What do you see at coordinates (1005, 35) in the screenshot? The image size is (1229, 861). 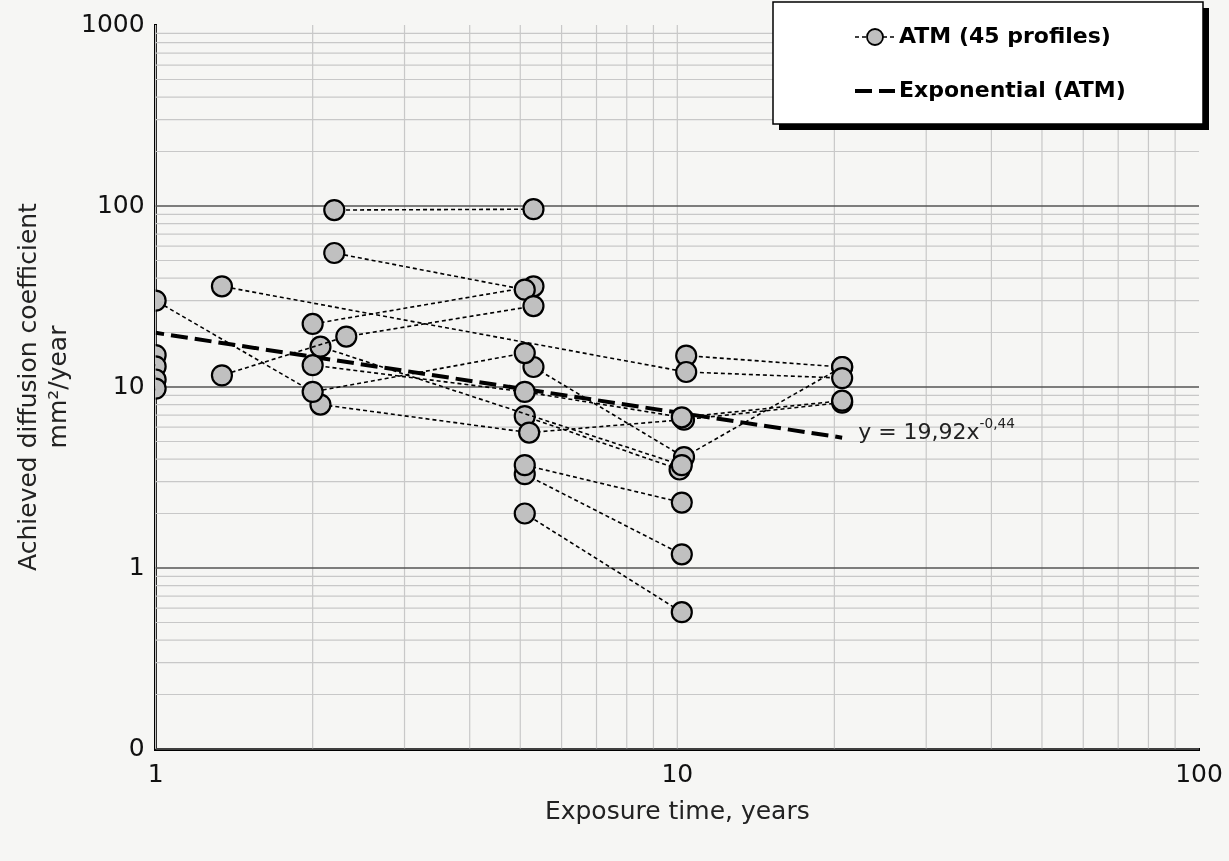 I see `legend-label: ATM (45 profiles)` at bounding box center [1005, 35].